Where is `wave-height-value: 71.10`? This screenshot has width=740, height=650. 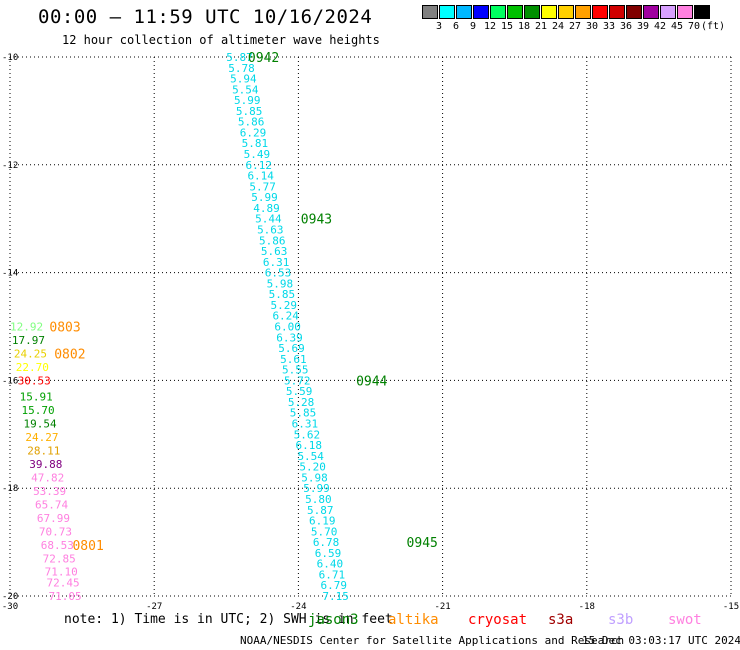 wave-height-value: 71.10 is located at coordinates (61, 572).